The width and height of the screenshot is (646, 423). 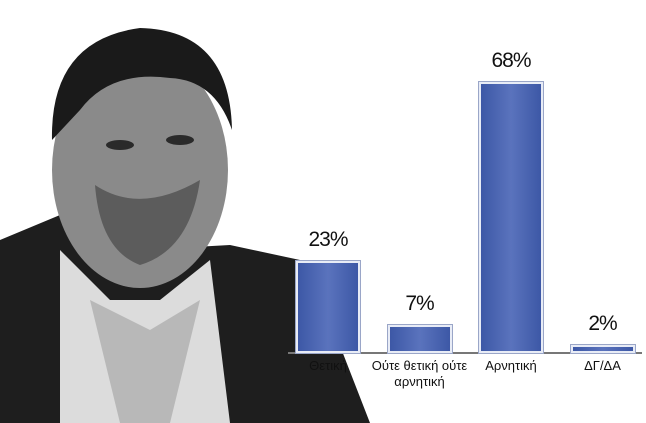 I want to click on x-tick-label: Αρνητική, so click(x=511, y=365).